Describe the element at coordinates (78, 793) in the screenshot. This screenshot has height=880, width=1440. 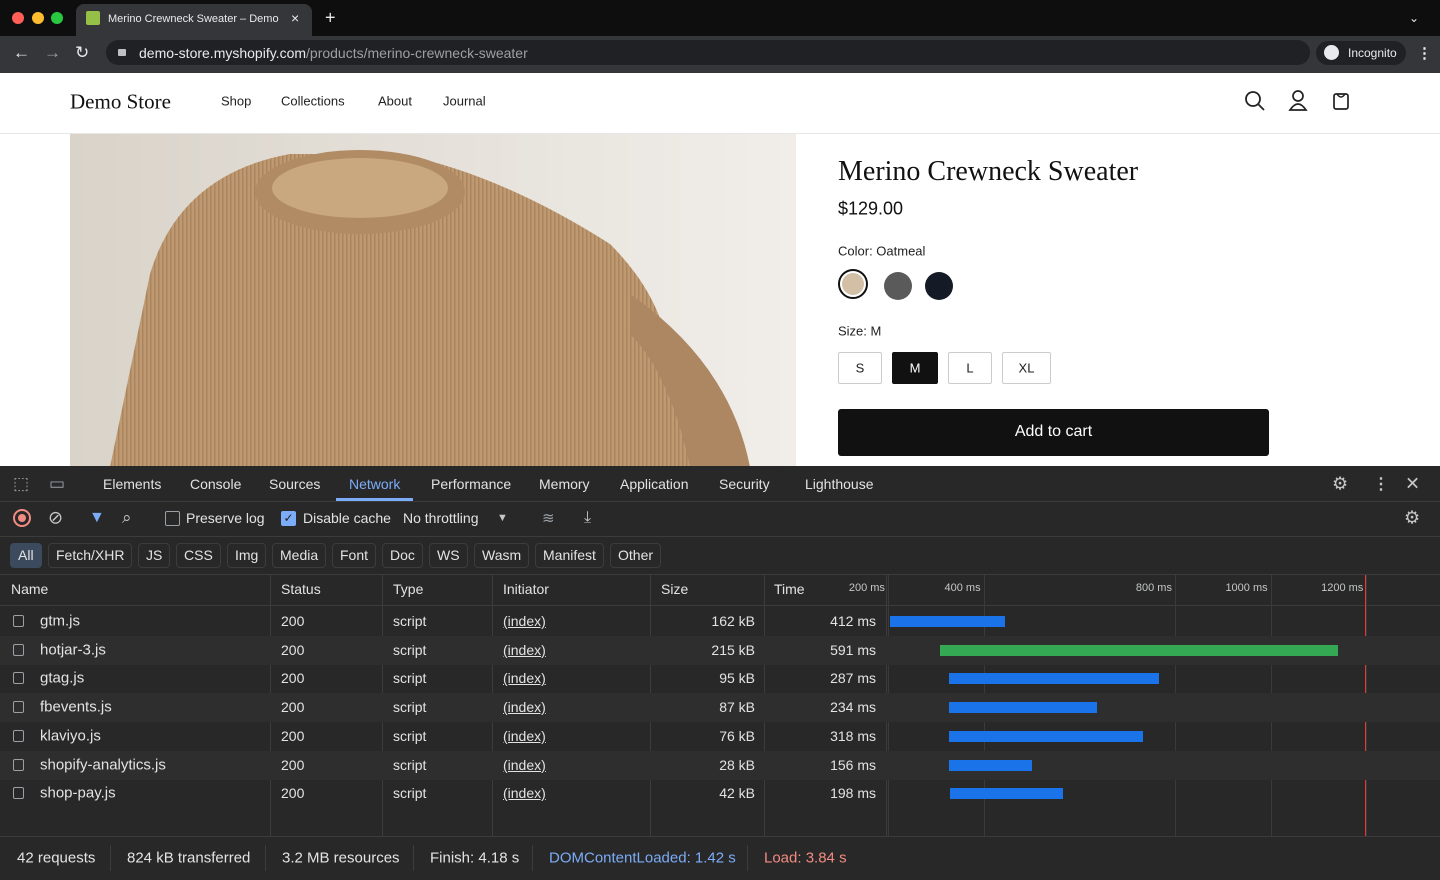
I see `request-name: shop-pay.js` at that location.